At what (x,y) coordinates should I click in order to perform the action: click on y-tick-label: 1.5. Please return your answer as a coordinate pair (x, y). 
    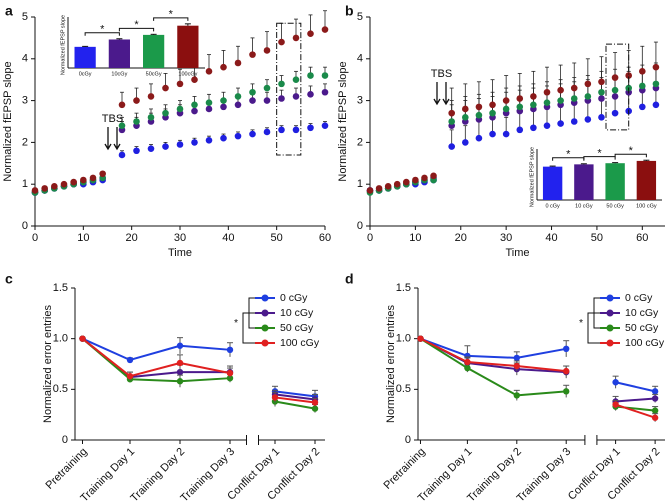
    Looking at the image, I should click on (403, 288).